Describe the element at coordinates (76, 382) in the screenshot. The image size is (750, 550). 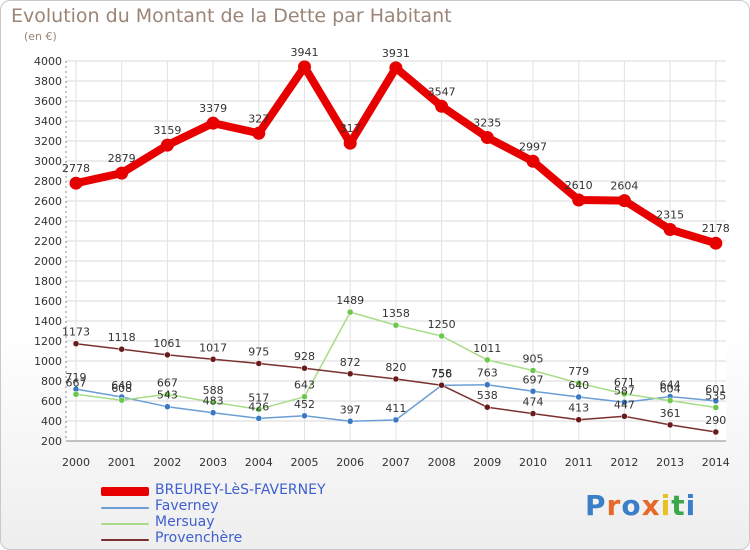
I see `data-label: 667` at that location.